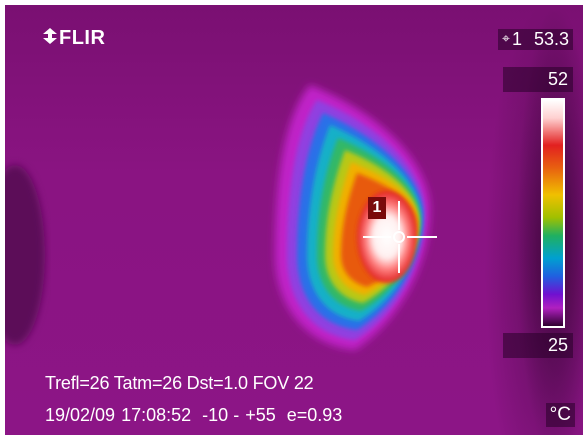 This screenshot has height=440, width=588. Describe the element at coordinates (377, 208) in the screenshot. I see `spot-marker-label: 1` at that location.